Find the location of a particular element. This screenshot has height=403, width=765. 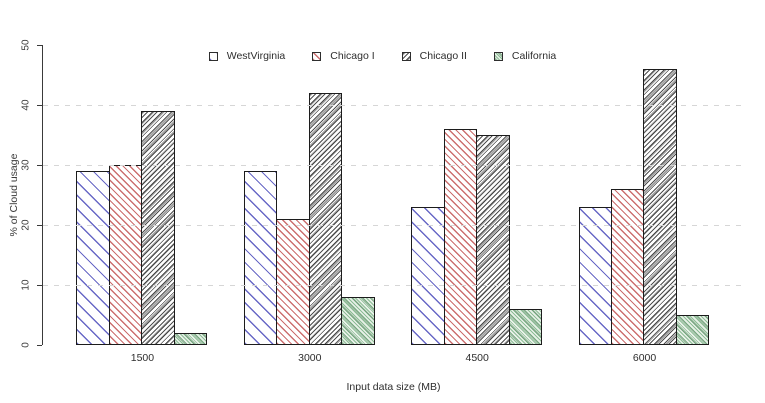

x-tick-label-1500: 1500 is located at coordinates (142, 358).